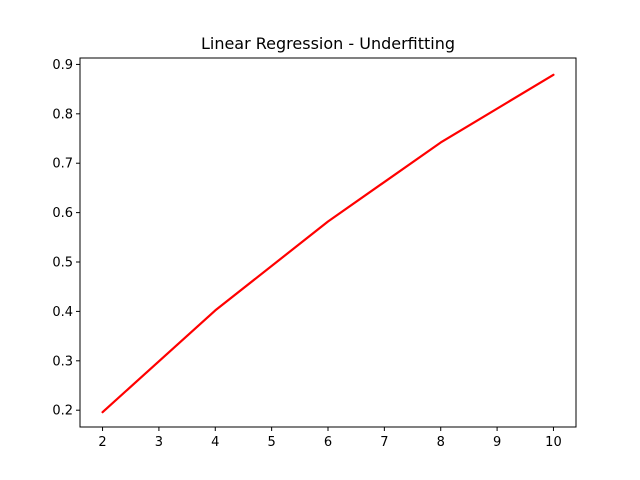  Describe the element at coordinates (102, 442) in the screenshot. I see `x-tick-label: 2` at that location.